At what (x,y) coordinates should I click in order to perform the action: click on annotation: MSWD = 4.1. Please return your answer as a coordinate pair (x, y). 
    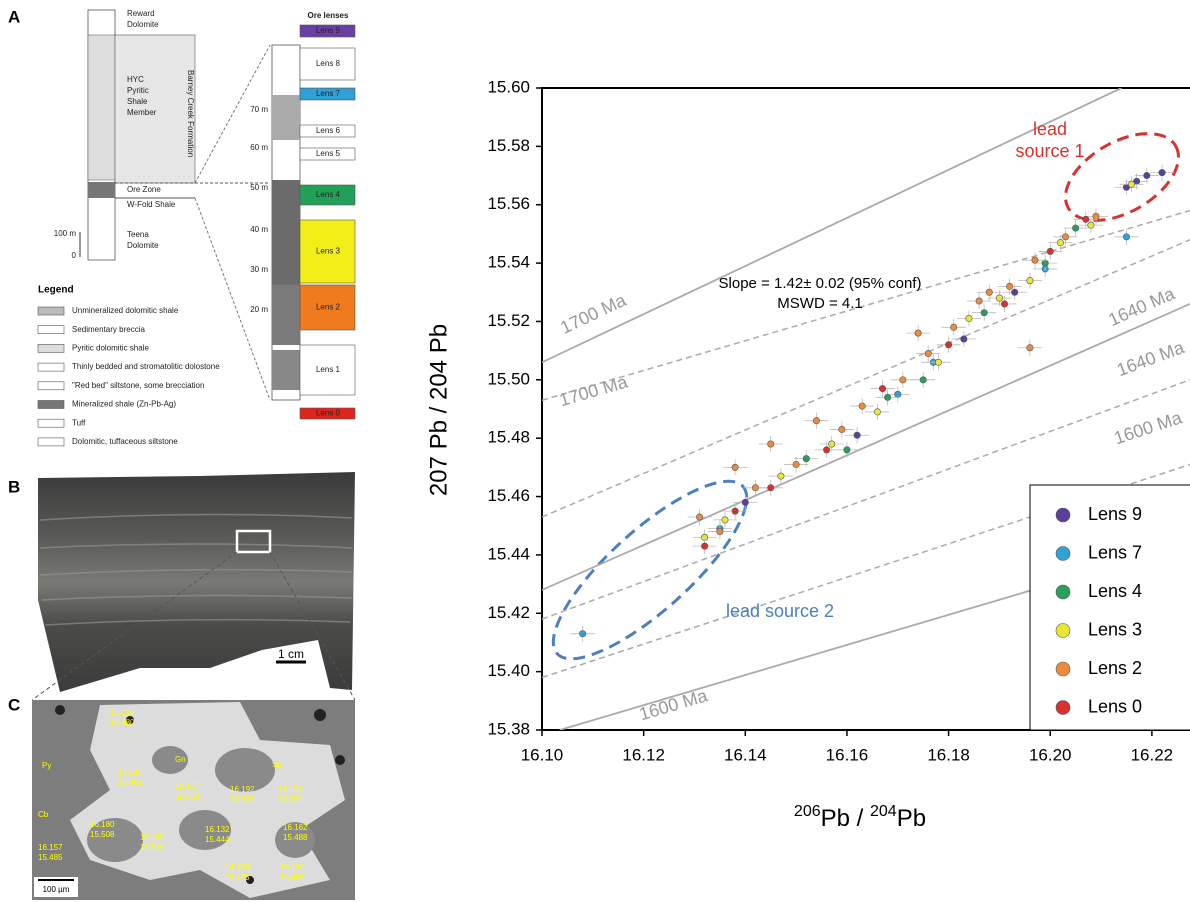
    Looking at the image, I should click on (819, 303).